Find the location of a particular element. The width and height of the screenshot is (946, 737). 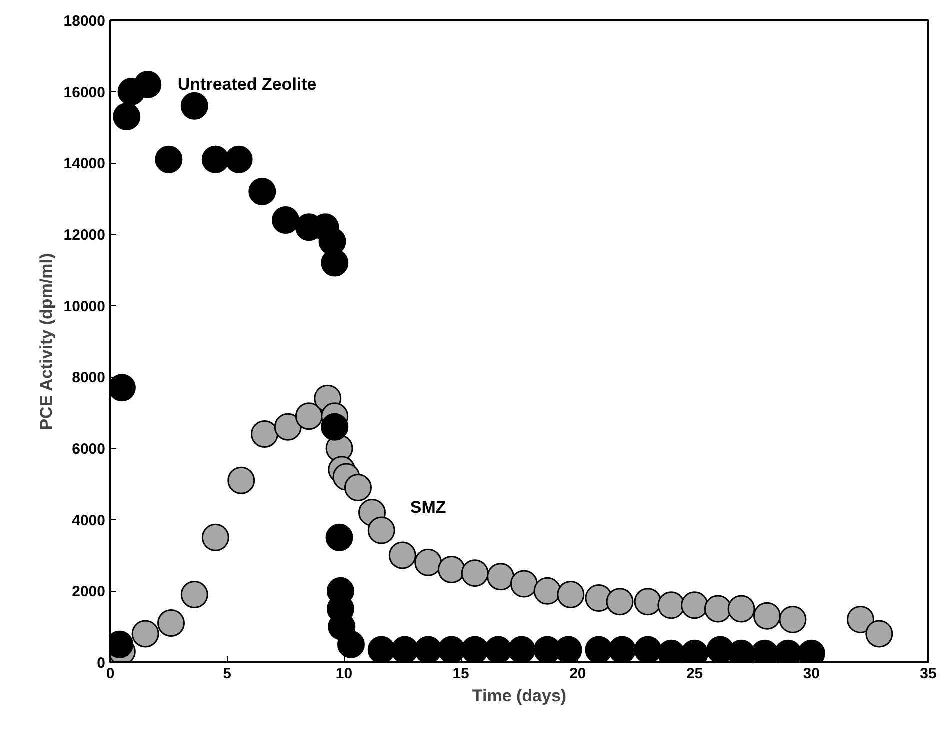

x-tick-label: 10 is located at coordinates (344, 674).